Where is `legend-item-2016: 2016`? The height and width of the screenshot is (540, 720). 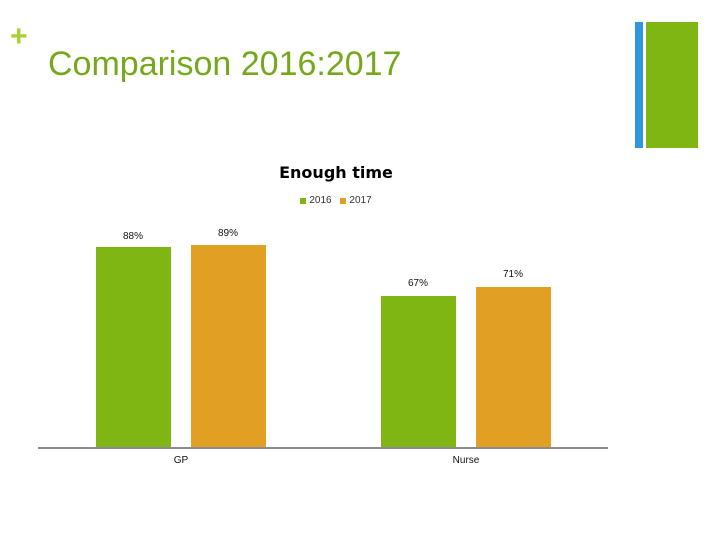
legend-item-2016: 2016 is located at coordinates (316, 200).